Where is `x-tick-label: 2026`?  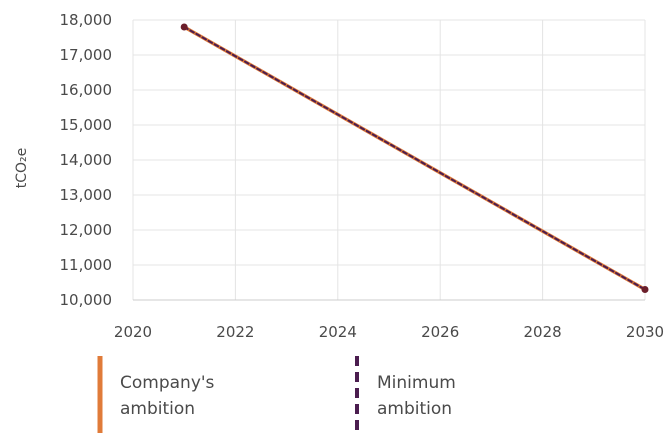 x-tick-label: 2026 is located at coordinates (440, 332).